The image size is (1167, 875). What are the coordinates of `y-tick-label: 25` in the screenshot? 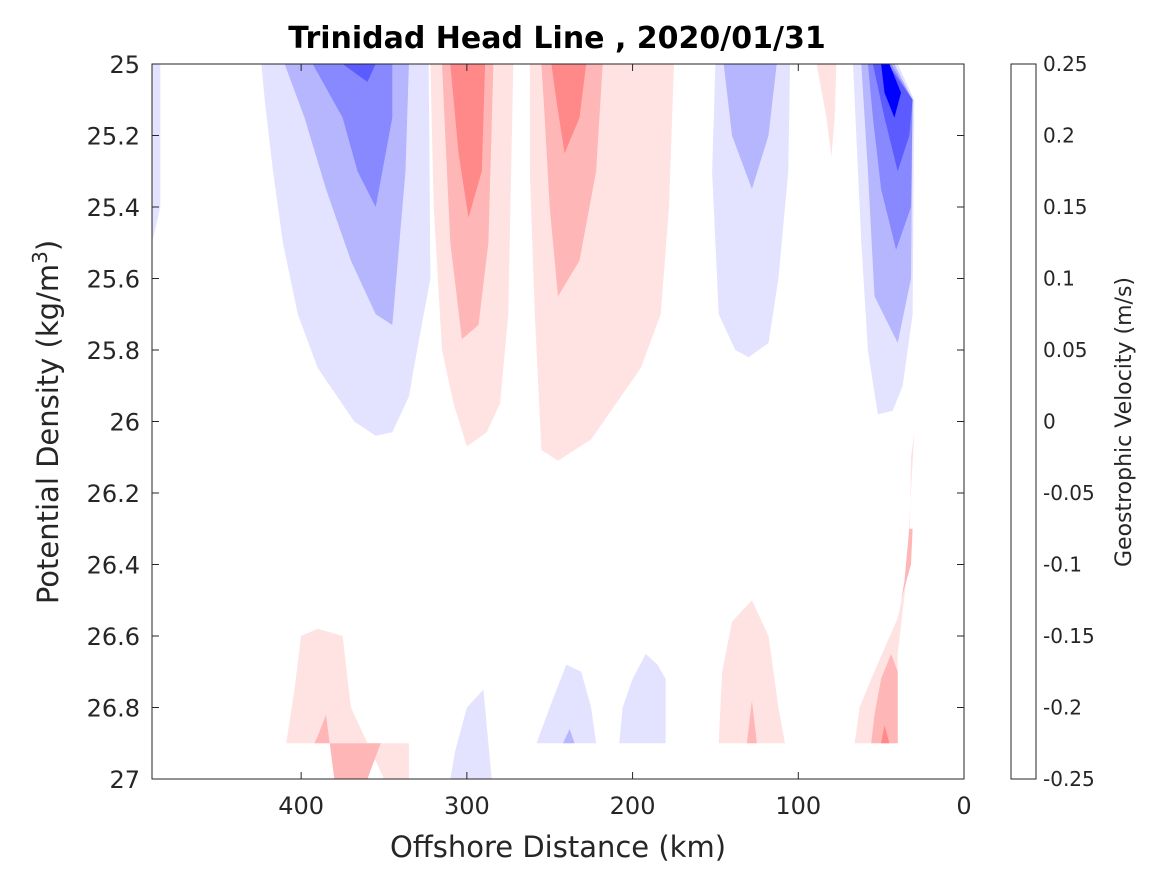 It's located at (124, 65).